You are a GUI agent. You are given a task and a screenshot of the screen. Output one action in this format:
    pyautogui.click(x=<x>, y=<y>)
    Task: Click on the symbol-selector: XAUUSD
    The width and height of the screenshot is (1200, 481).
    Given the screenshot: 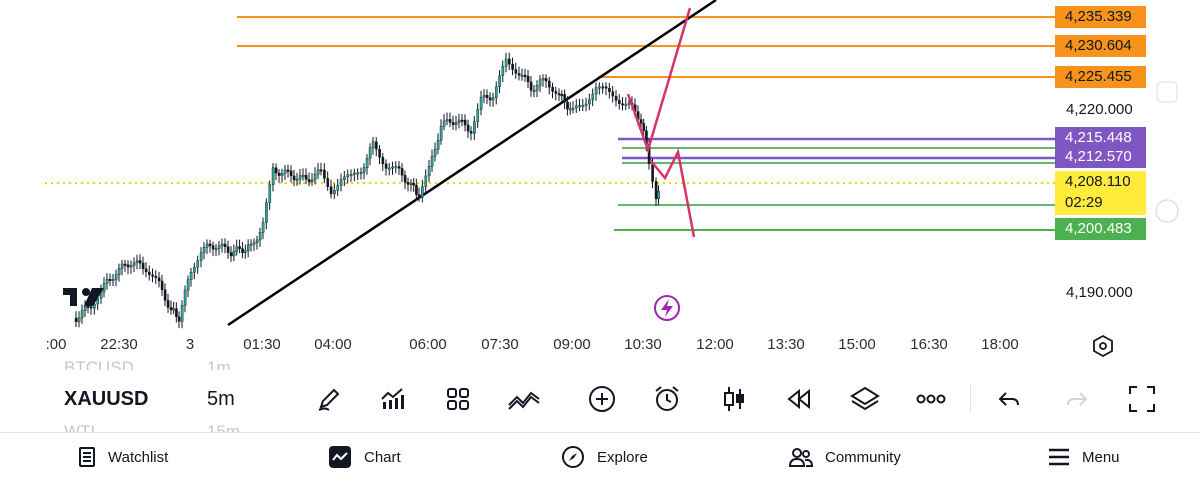 What is the action you would take?
    pyautogui.click(x=106, y=399)
    